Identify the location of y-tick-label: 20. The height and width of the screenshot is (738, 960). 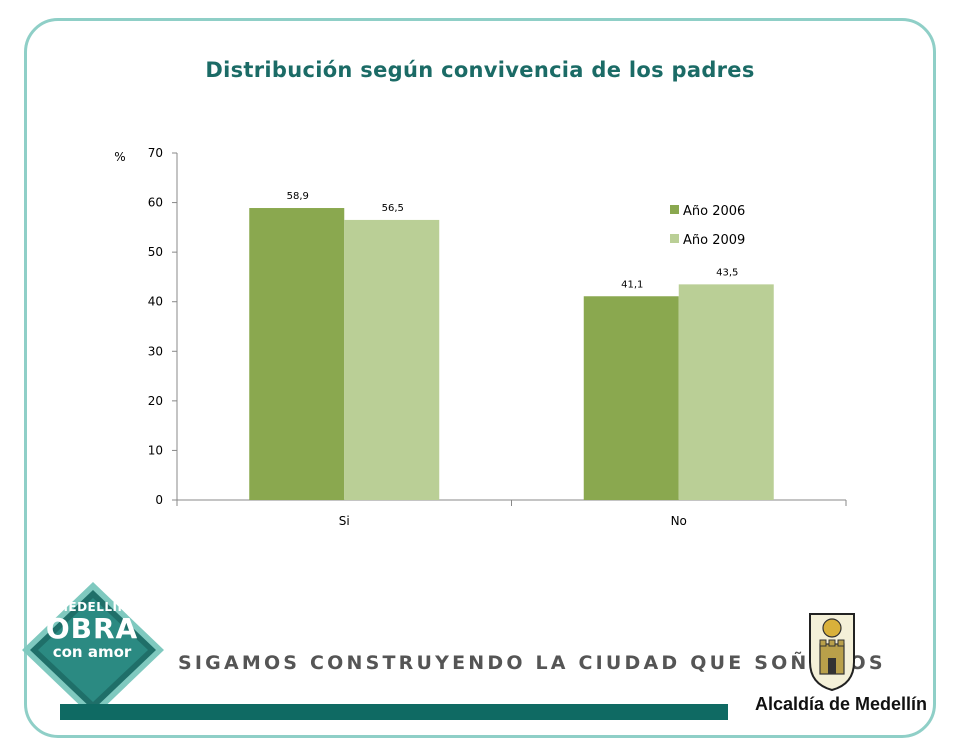
(155, 401).